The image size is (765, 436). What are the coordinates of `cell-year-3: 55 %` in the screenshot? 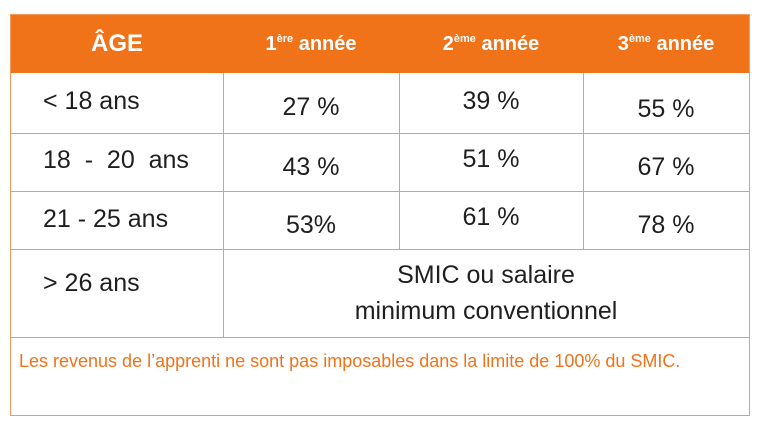 It's located at (666, 109).